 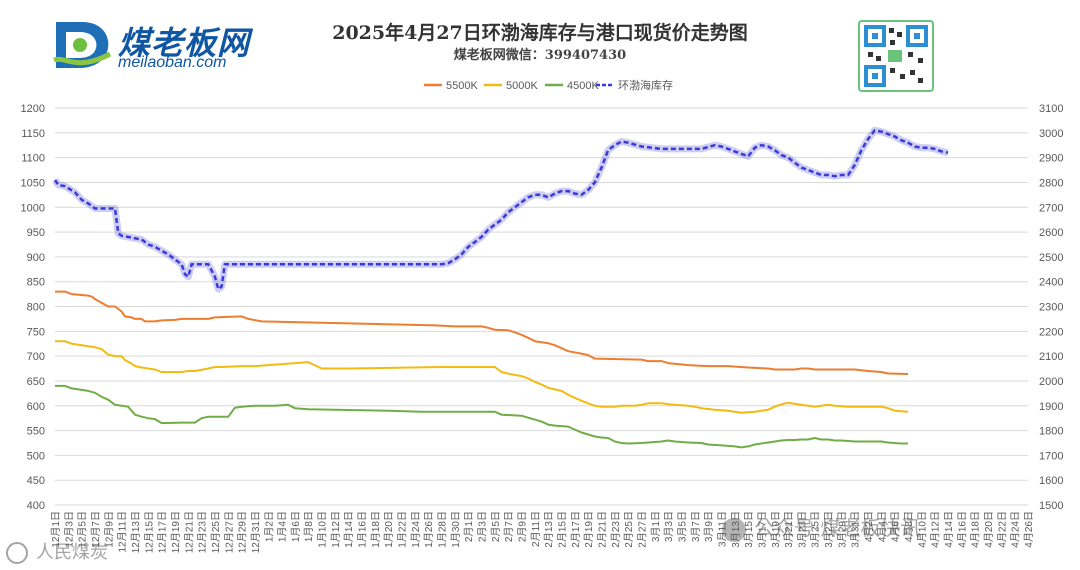 I want to click on x-tick-label: 3月29日, so click(x=842, y=529).